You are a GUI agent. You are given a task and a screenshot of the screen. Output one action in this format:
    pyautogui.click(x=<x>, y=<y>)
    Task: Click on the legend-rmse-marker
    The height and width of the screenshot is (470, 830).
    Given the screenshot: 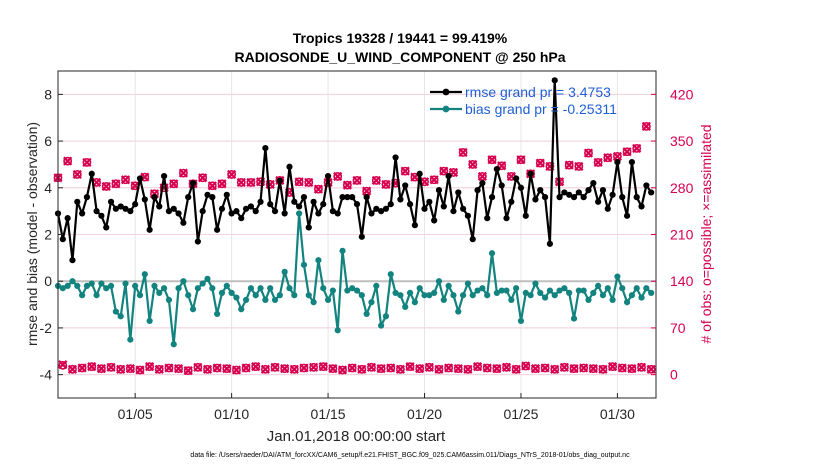 What is the action you would take?
    pyautogui.click(x=446, y=92)
    